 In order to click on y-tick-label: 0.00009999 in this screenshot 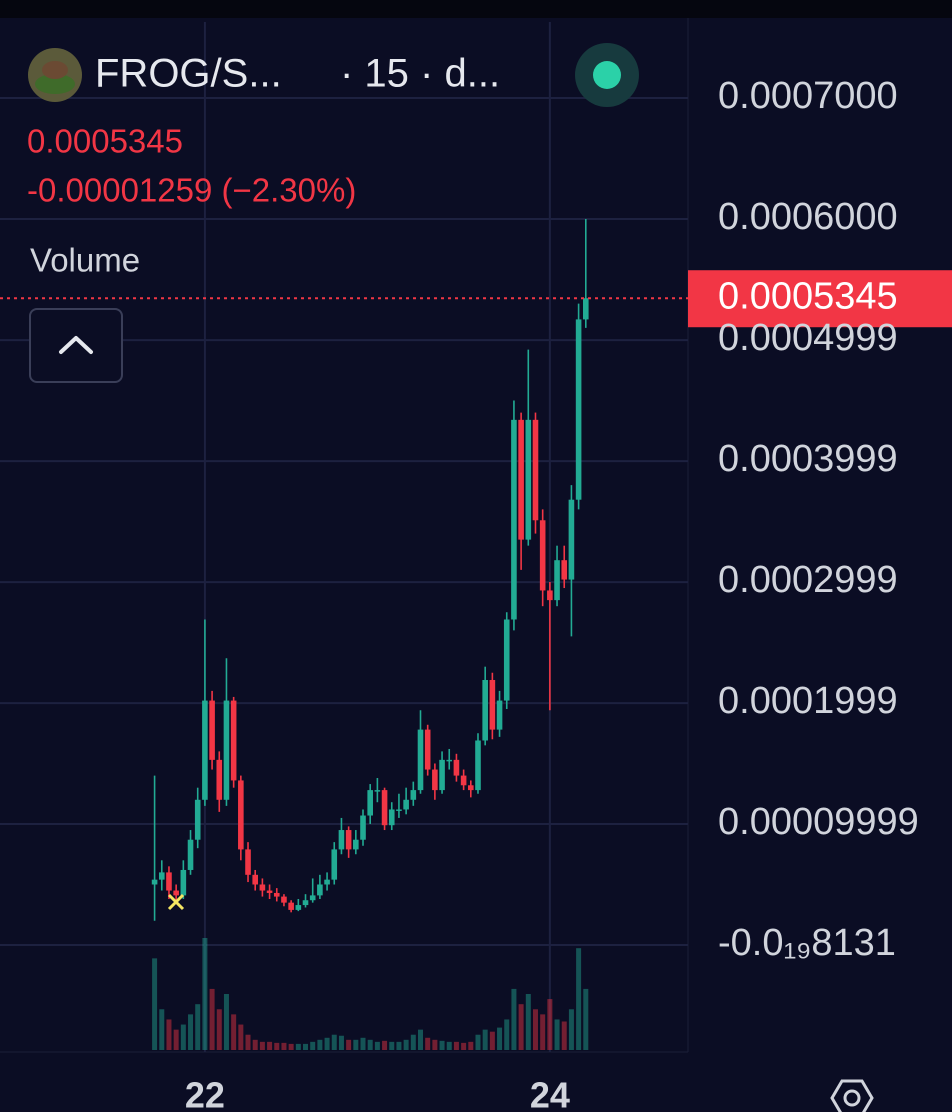, I will do `click(818, 822)`.